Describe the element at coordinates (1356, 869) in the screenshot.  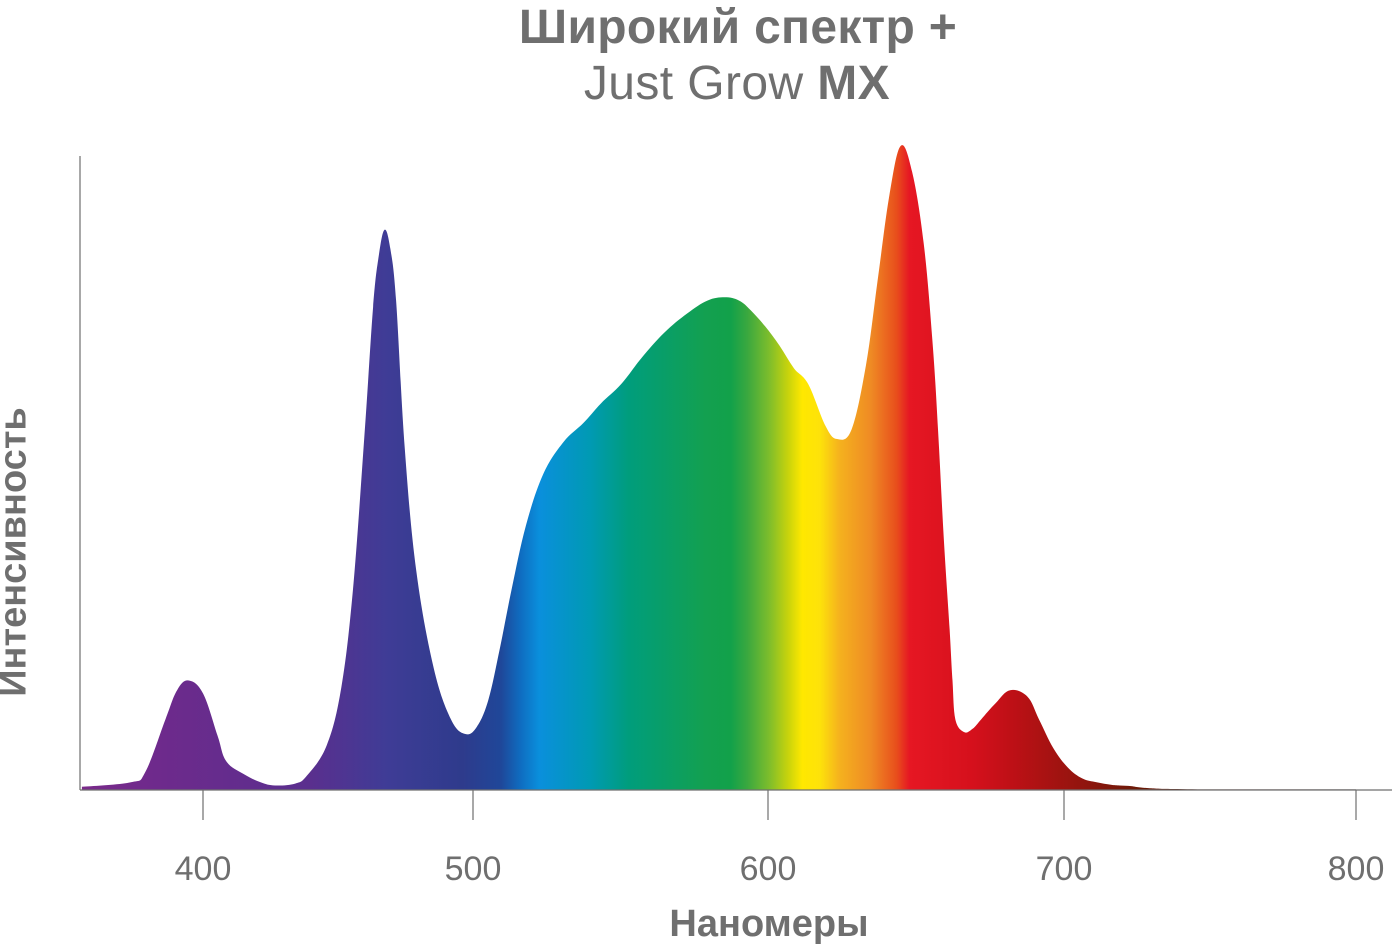
I see `x-tick-label-800: 800` at that location.